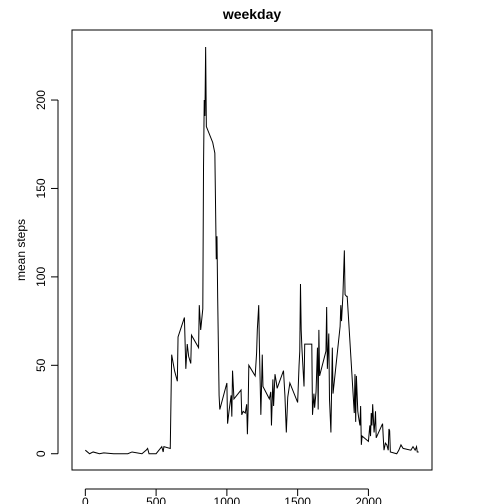 Image resolution: width=504 pixels, height=504 pixels. I want to click on y-tick-label: 100, so click(41, 277).